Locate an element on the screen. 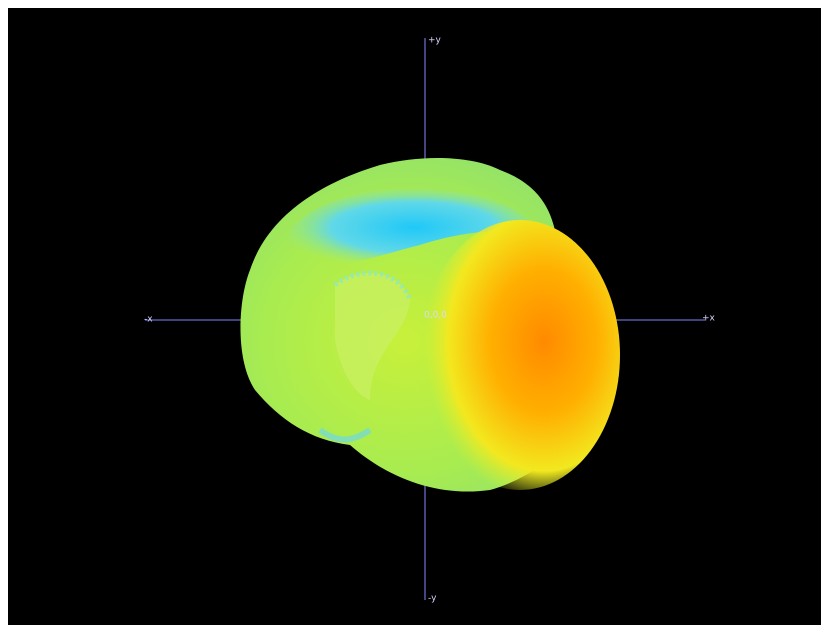 The height and width of the screenshot is (633, 829). axis-label-left: -x is located at coordinates (148, 320).